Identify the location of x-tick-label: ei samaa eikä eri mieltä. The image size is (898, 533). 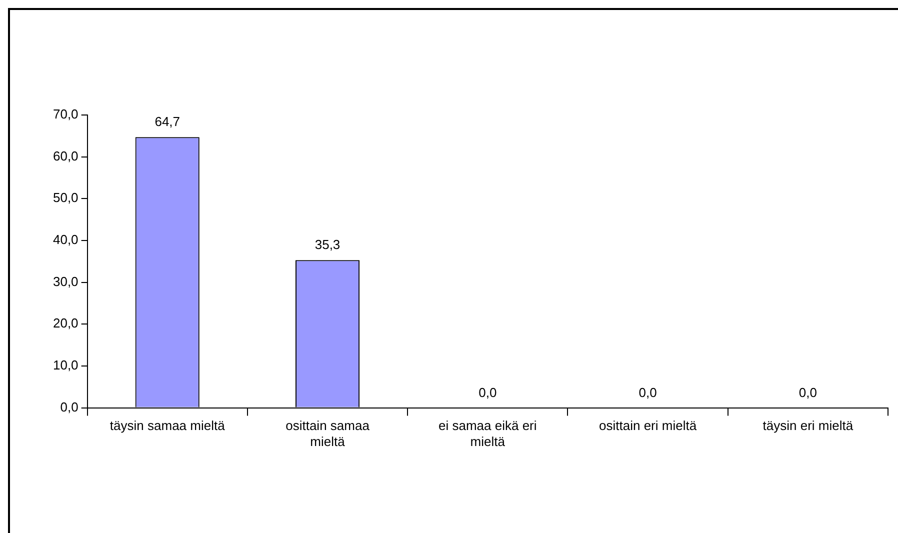
(487, 433).